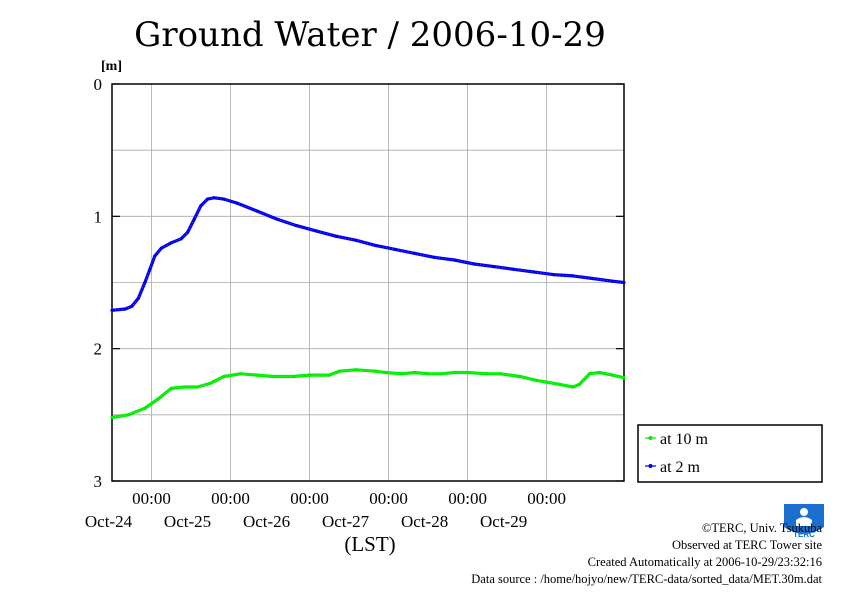 The image size is (842, 595). Describe the element at coordinates (684, 439) in the screenshot. I see `legend-label: at 10 m` at that location.